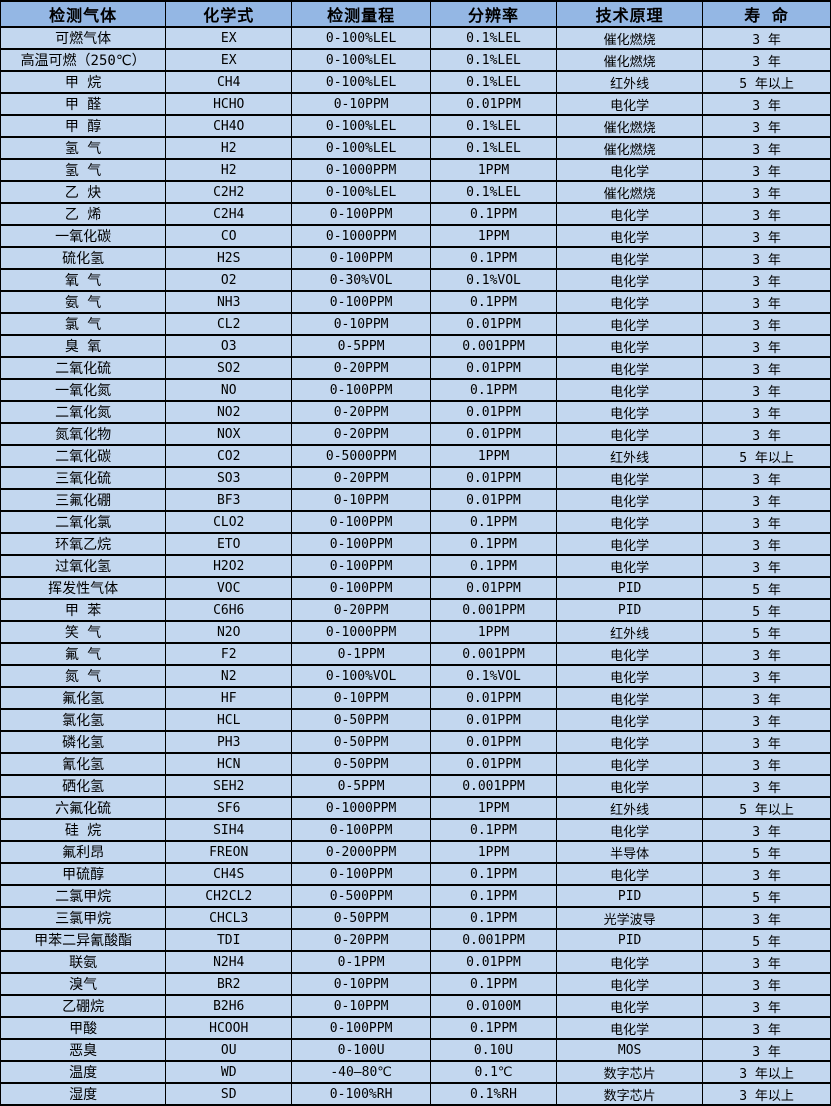  What do you see at coordinates (229, 632) in the screenshot?
I see `formula-cell: N2O` at bounding box center [229, 632].